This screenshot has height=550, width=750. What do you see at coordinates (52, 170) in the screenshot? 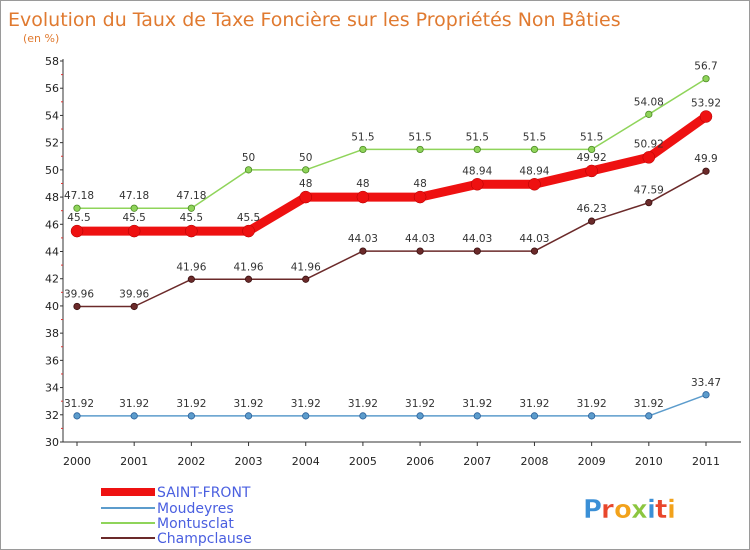
I see `y-tick-label: 50` at bounding box center [52, 170].